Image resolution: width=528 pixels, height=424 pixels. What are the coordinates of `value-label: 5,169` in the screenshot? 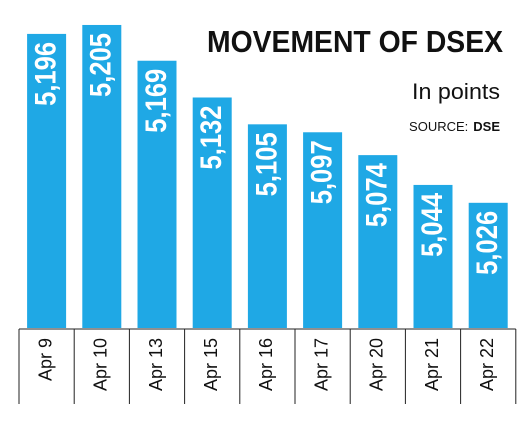 It's located at (156, 101).